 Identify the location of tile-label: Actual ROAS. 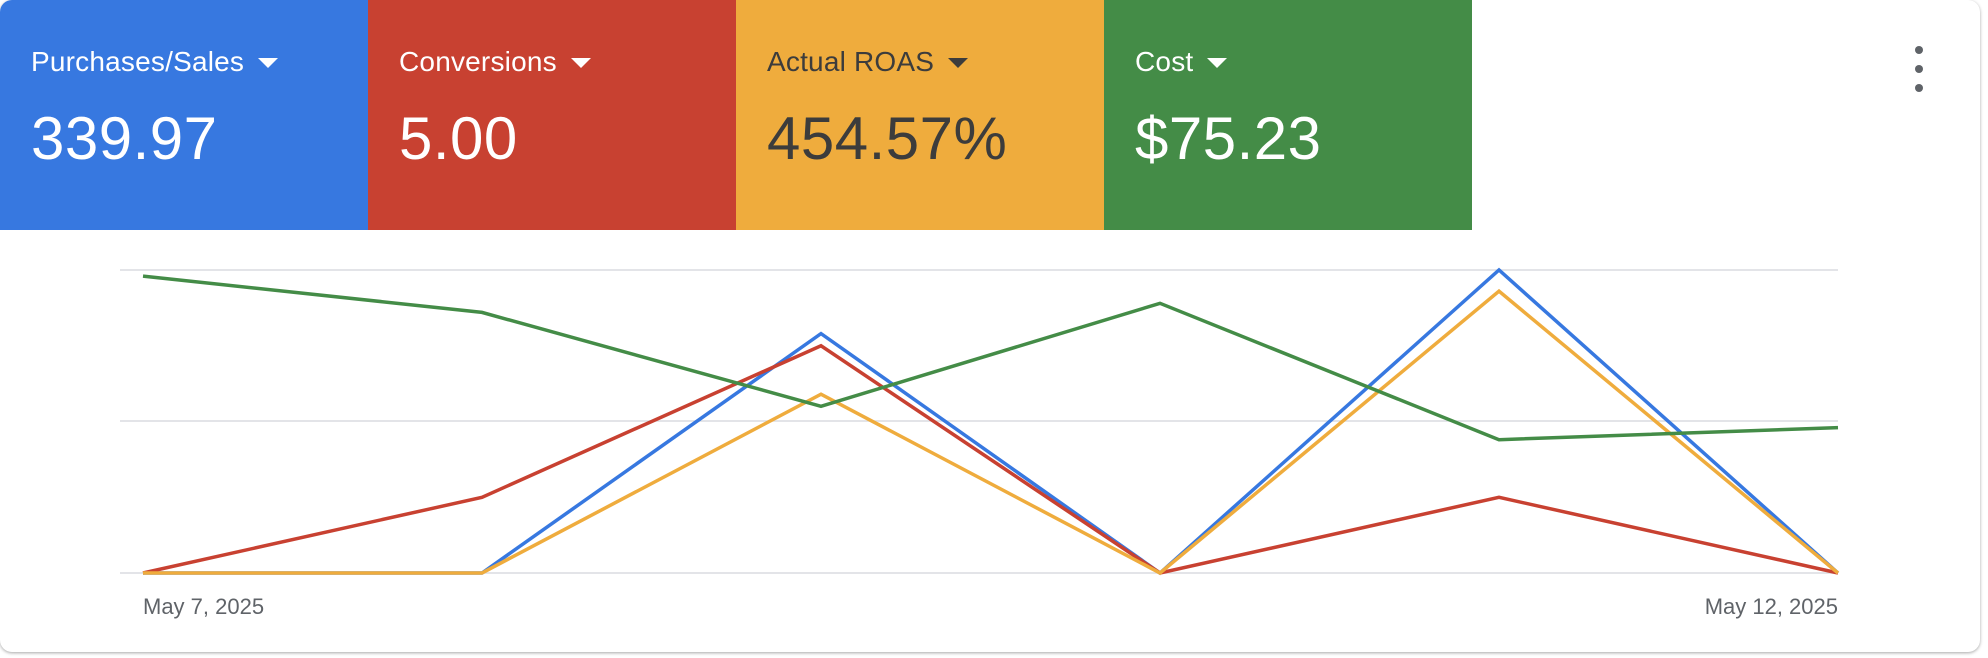
(851, 61).